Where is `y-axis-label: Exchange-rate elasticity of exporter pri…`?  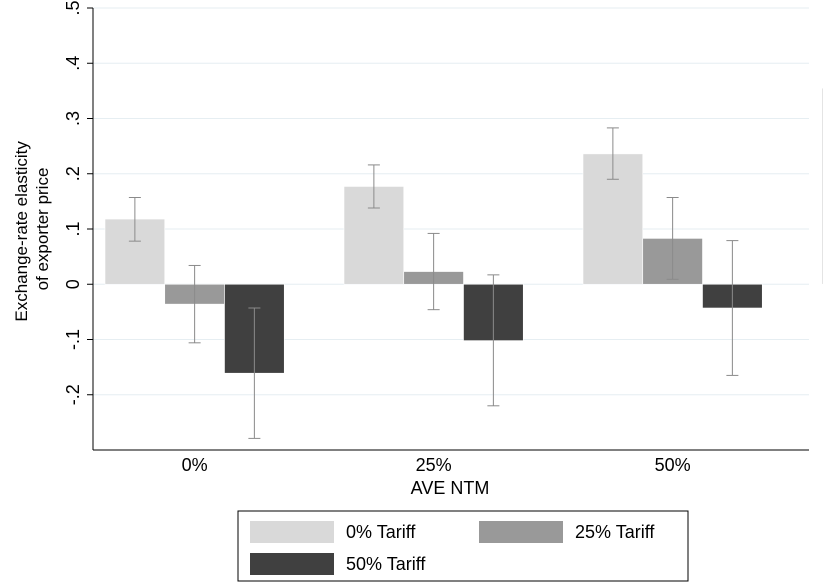
y-axis-label: Exchange-rate elasticity of exporter pri… is located at coordinates (32, 228).